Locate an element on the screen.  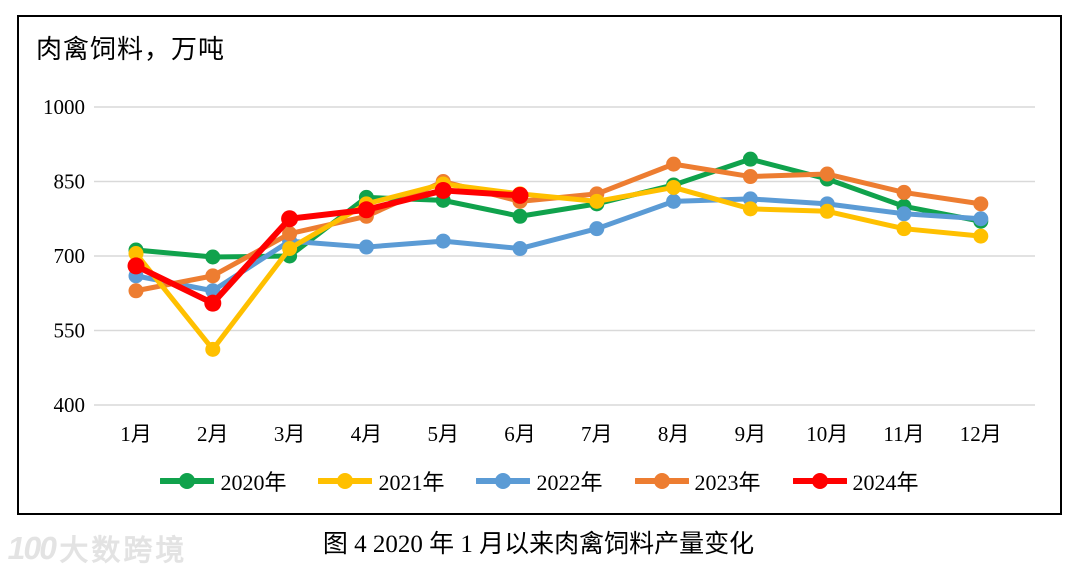
legend-label: 2022年 is located at coordinates (569, 482).